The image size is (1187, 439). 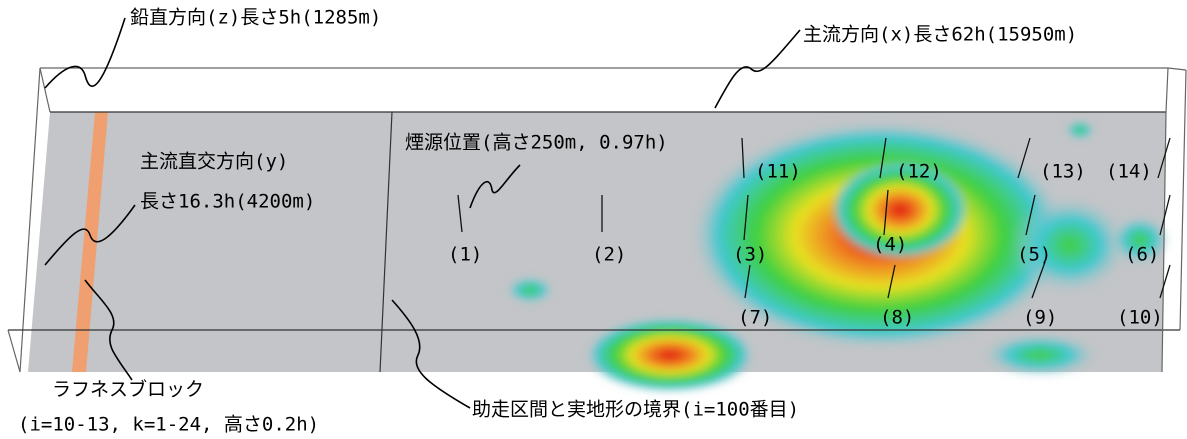 I want to click on point-label: (6), so click(x=1142, y=255).